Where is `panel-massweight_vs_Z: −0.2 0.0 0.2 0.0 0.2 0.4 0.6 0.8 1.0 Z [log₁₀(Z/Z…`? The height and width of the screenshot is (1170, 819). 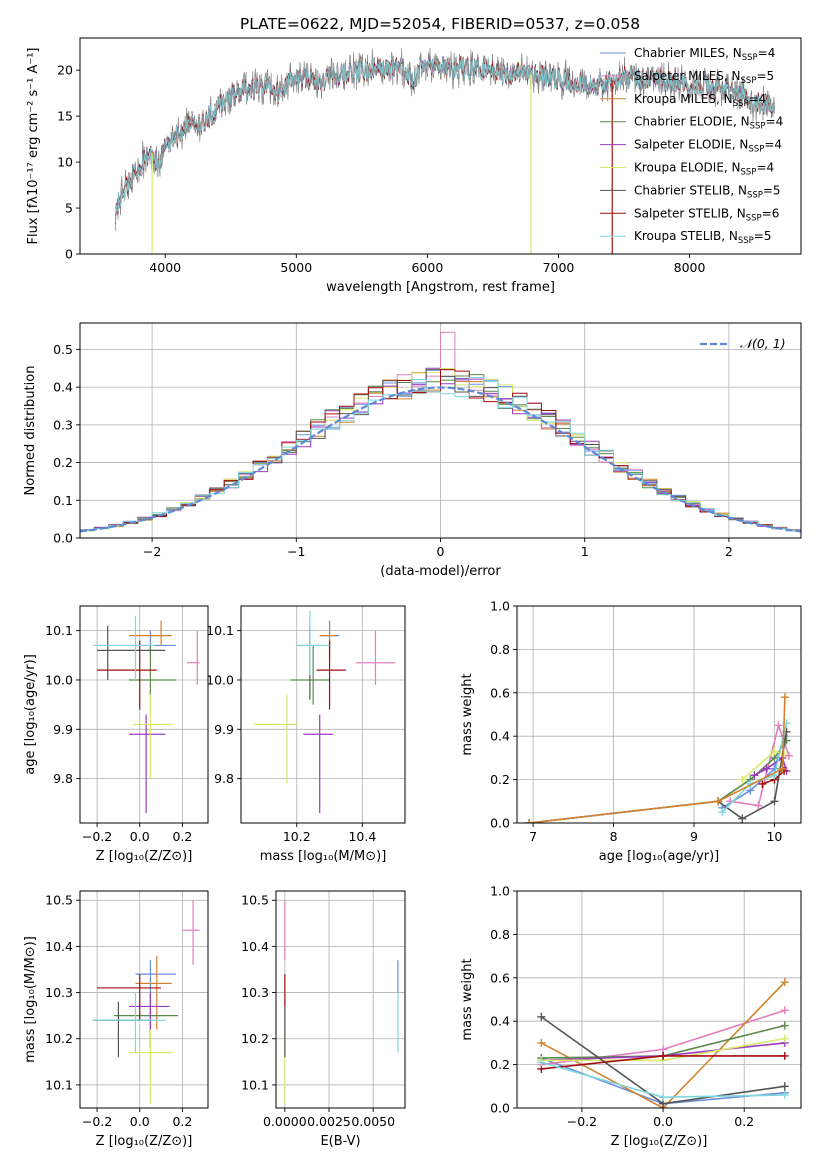 panel-massweight_vs_Z: −0.2 0.0 0.2 0.0 0.2 0.4 0.6 0.8 1.0 Z [log₁₀(Z/Z… is located at coordinates (631, 1016).